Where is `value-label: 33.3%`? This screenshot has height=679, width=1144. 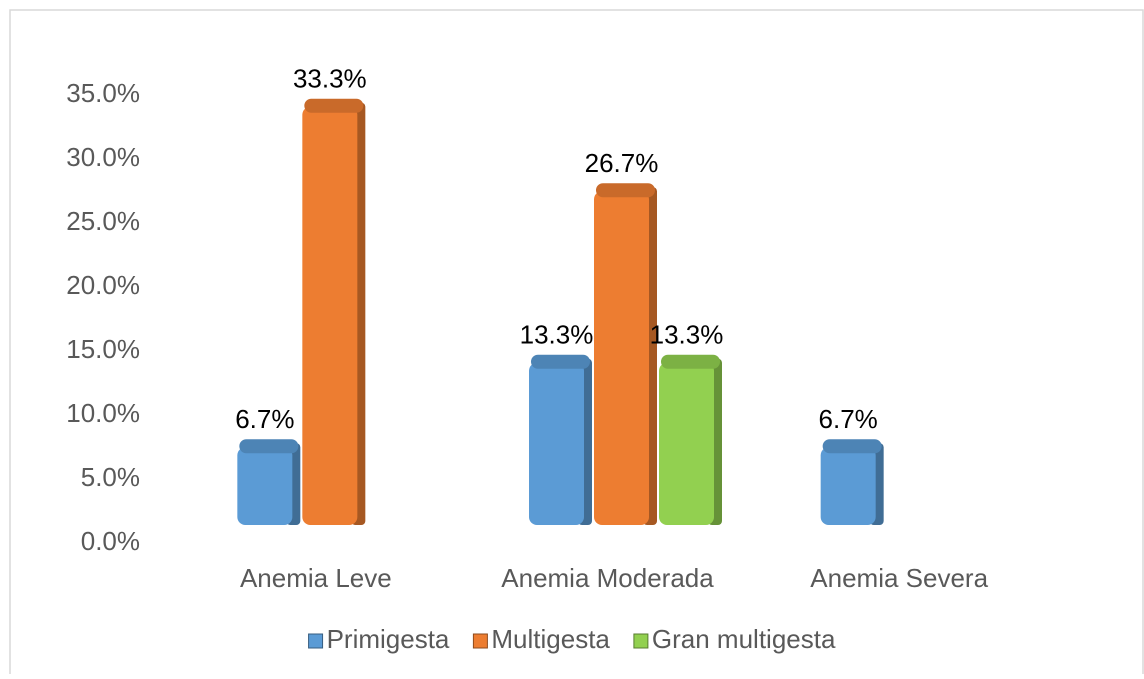
value-label: 33.3% is located at coordinates (330, 79).